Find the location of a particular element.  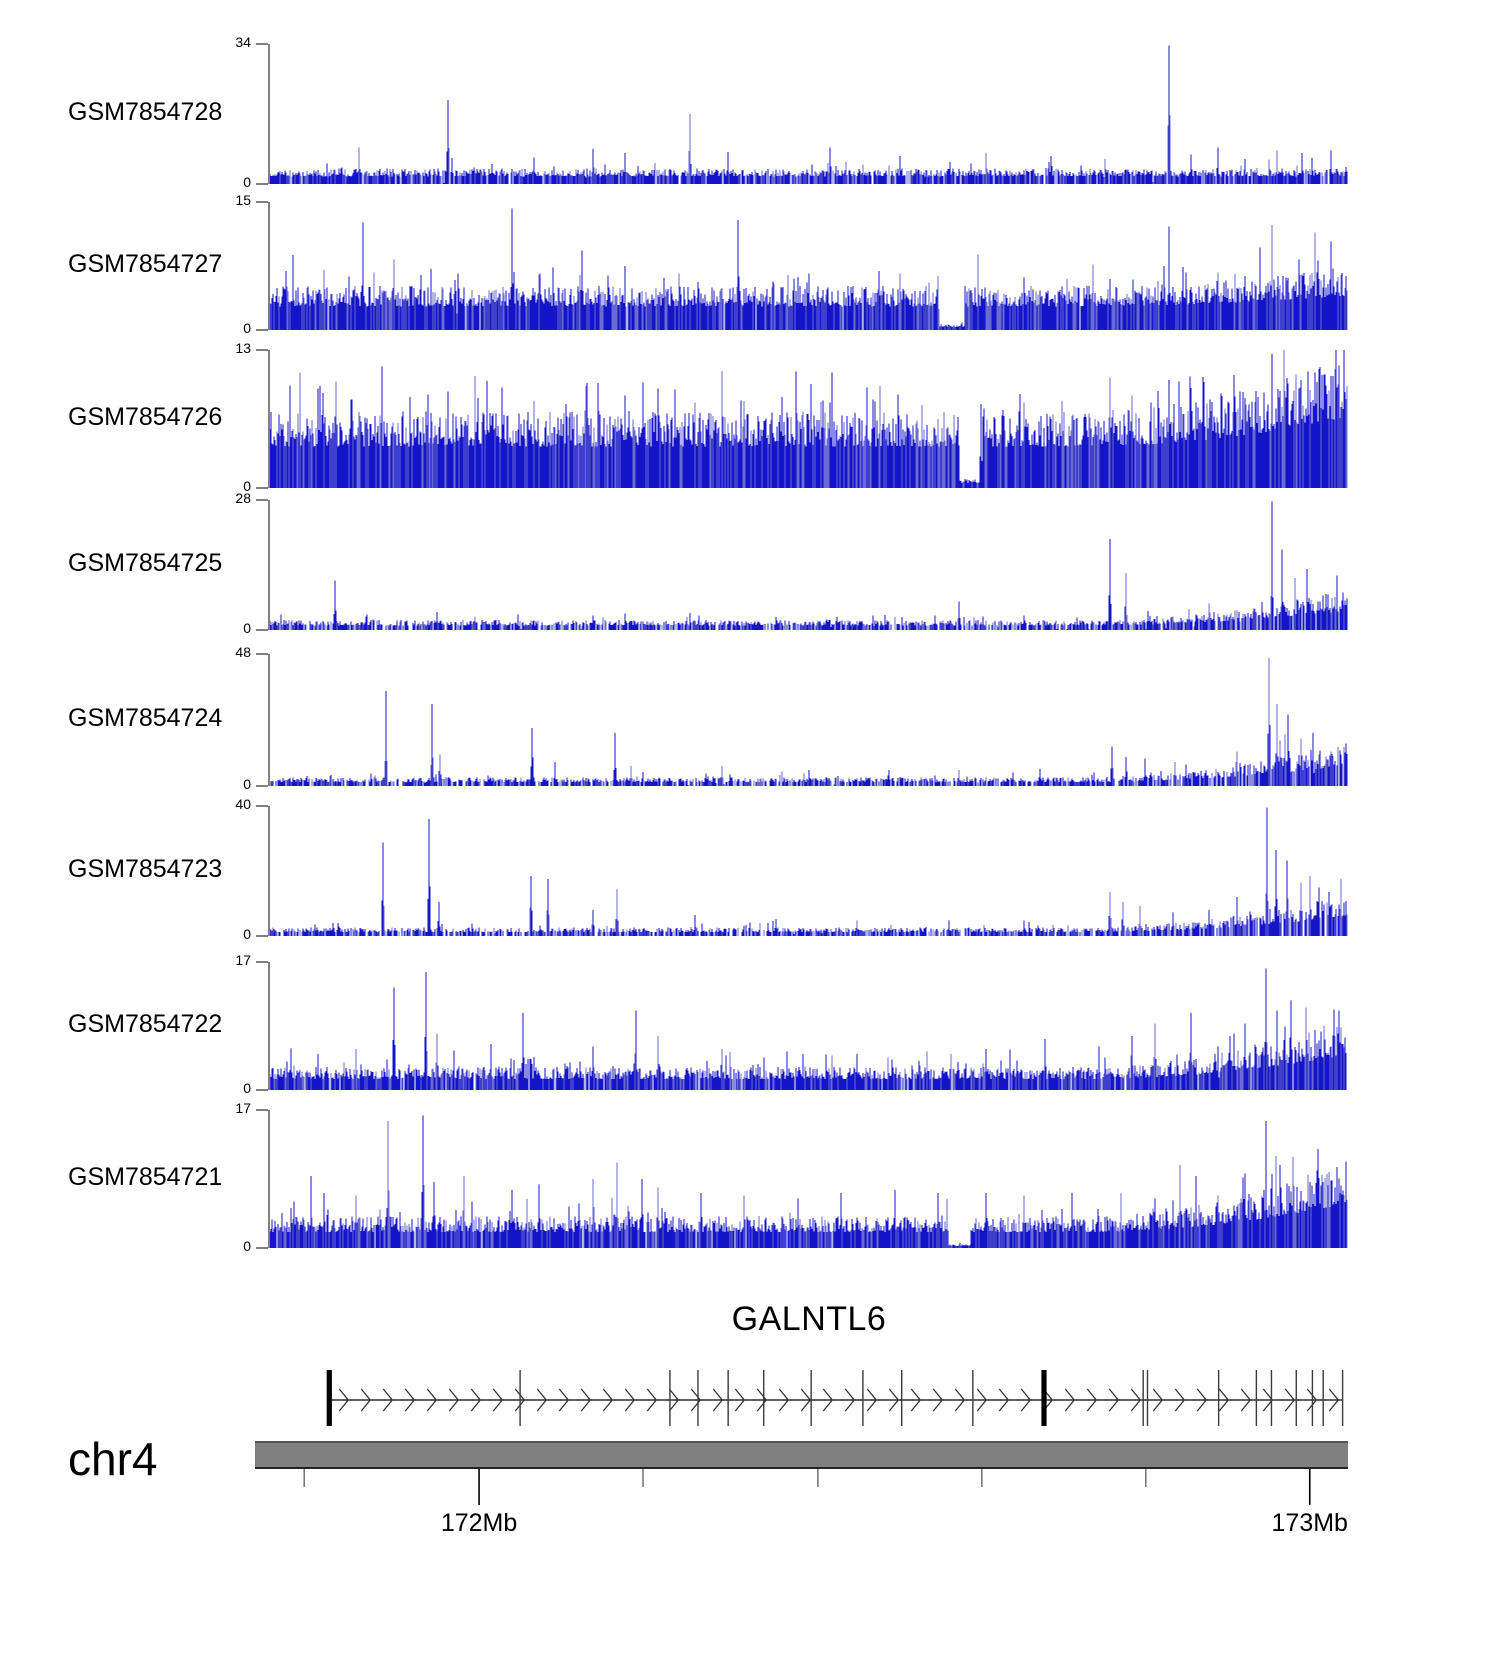

coverage-track: GSM7854727 15 0 is located at coordinates (750, 264).